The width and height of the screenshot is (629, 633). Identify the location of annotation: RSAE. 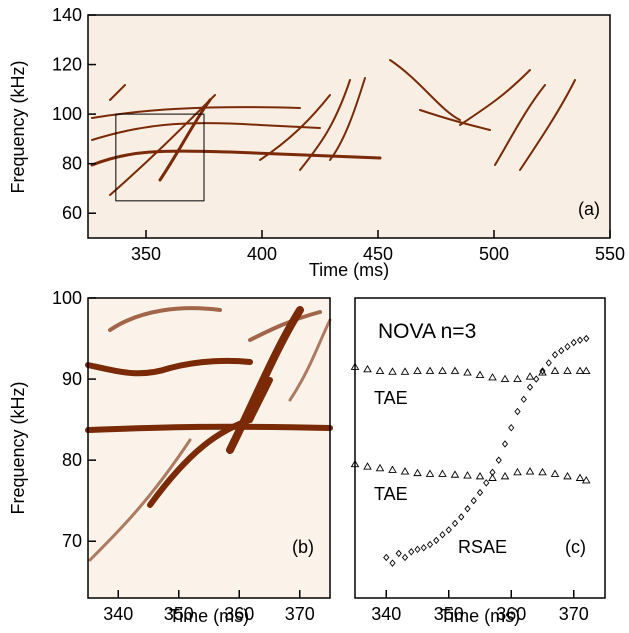
(482, 547).